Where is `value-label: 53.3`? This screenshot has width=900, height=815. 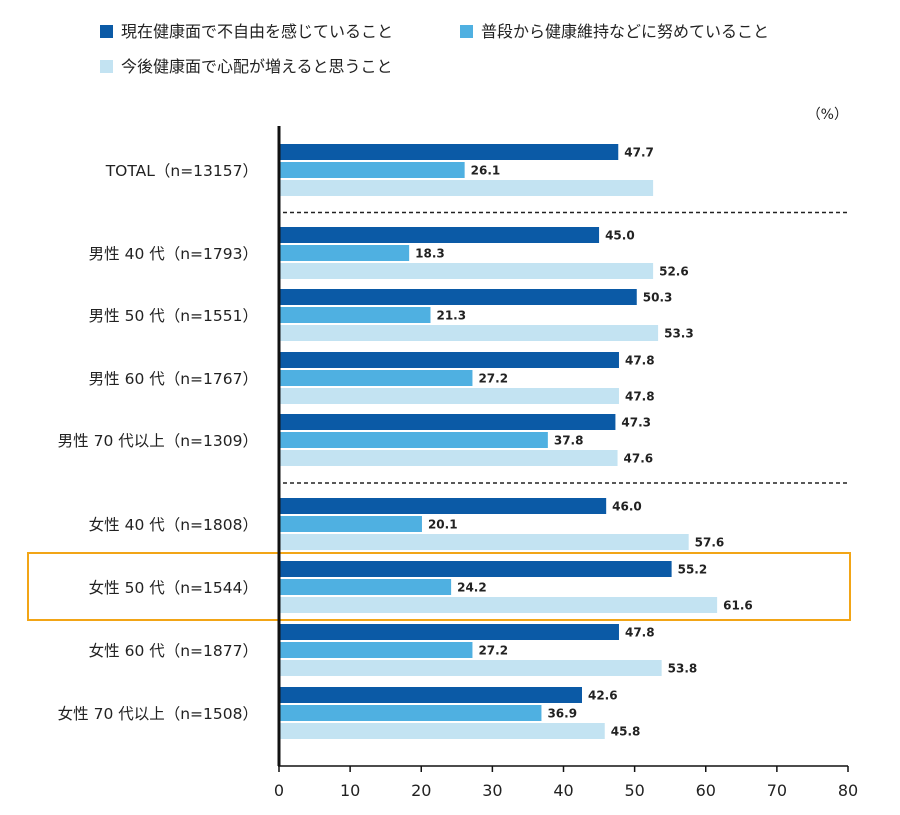
value-label: 53.3 is located at coordinates (679, 334).